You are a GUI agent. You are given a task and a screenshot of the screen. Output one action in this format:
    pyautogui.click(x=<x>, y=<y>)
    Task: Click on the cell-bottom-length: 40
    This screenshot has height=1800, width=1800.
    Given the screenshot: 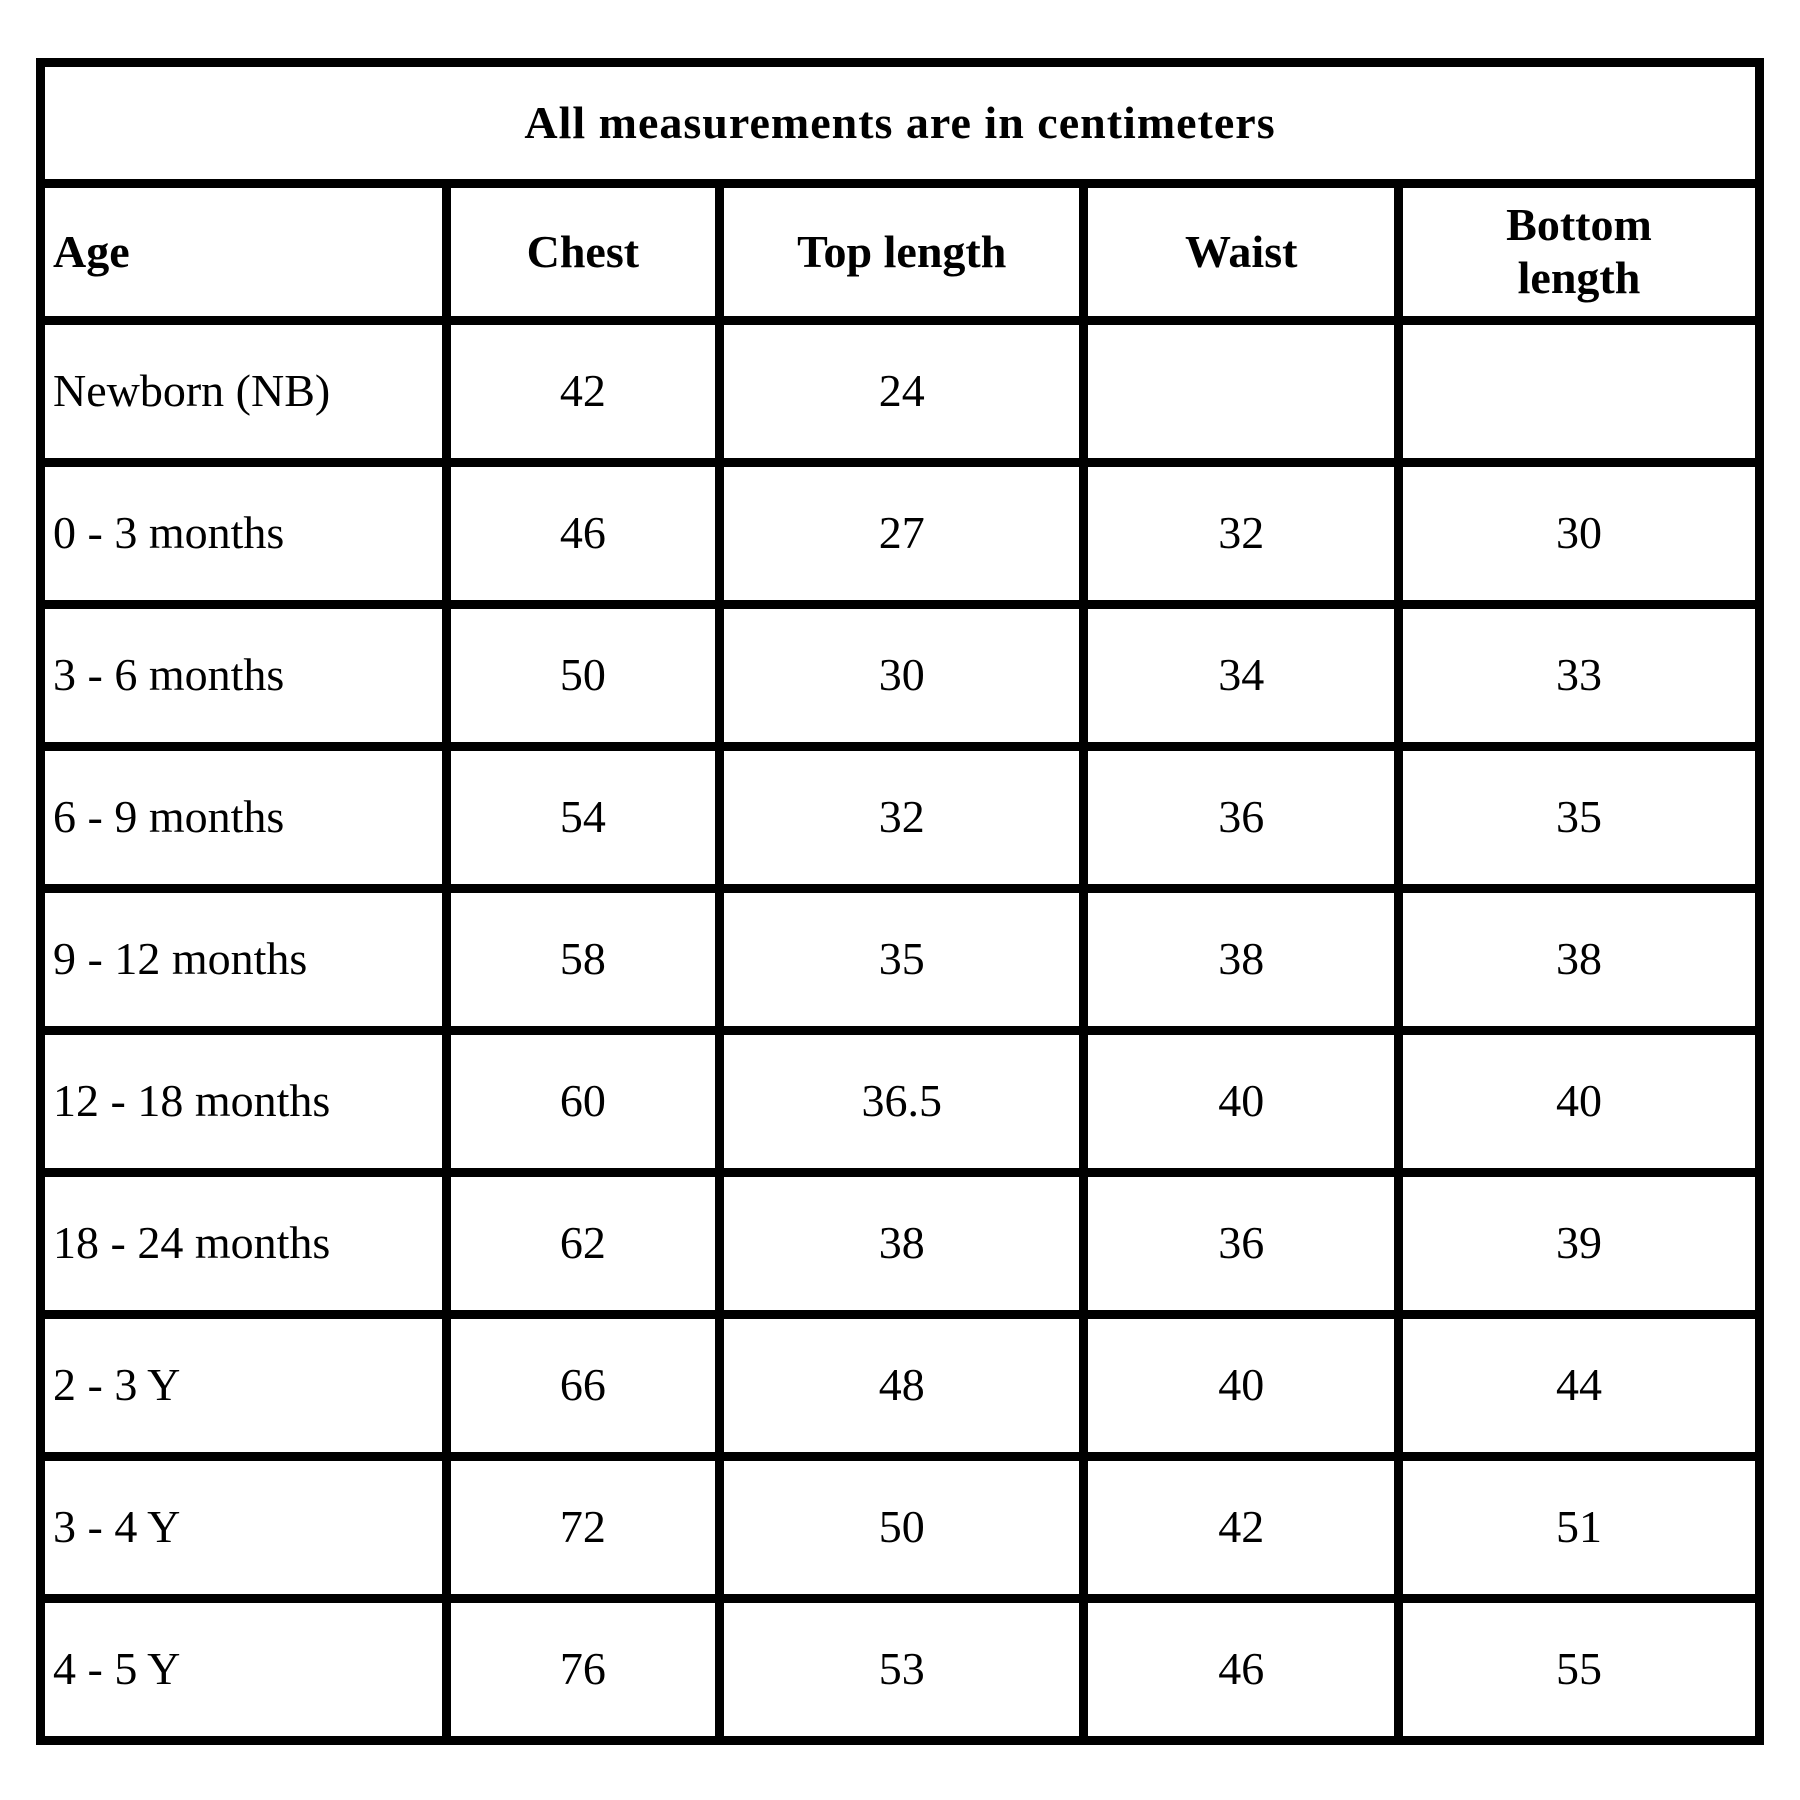 What is the action you would take?
    pyautogui.click(x=1579, y=1101)
    